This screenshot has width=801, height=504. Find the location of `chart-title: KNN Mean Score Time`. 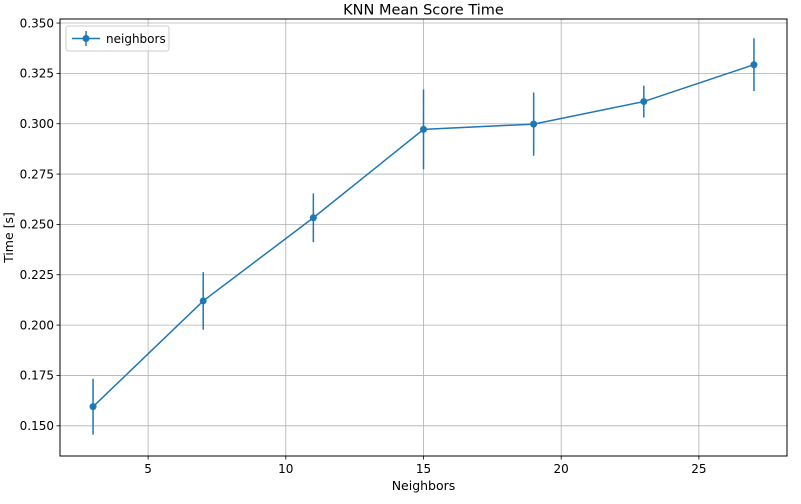

chart-title: KNN Mean Score Time is located at coordinates (423, 11).